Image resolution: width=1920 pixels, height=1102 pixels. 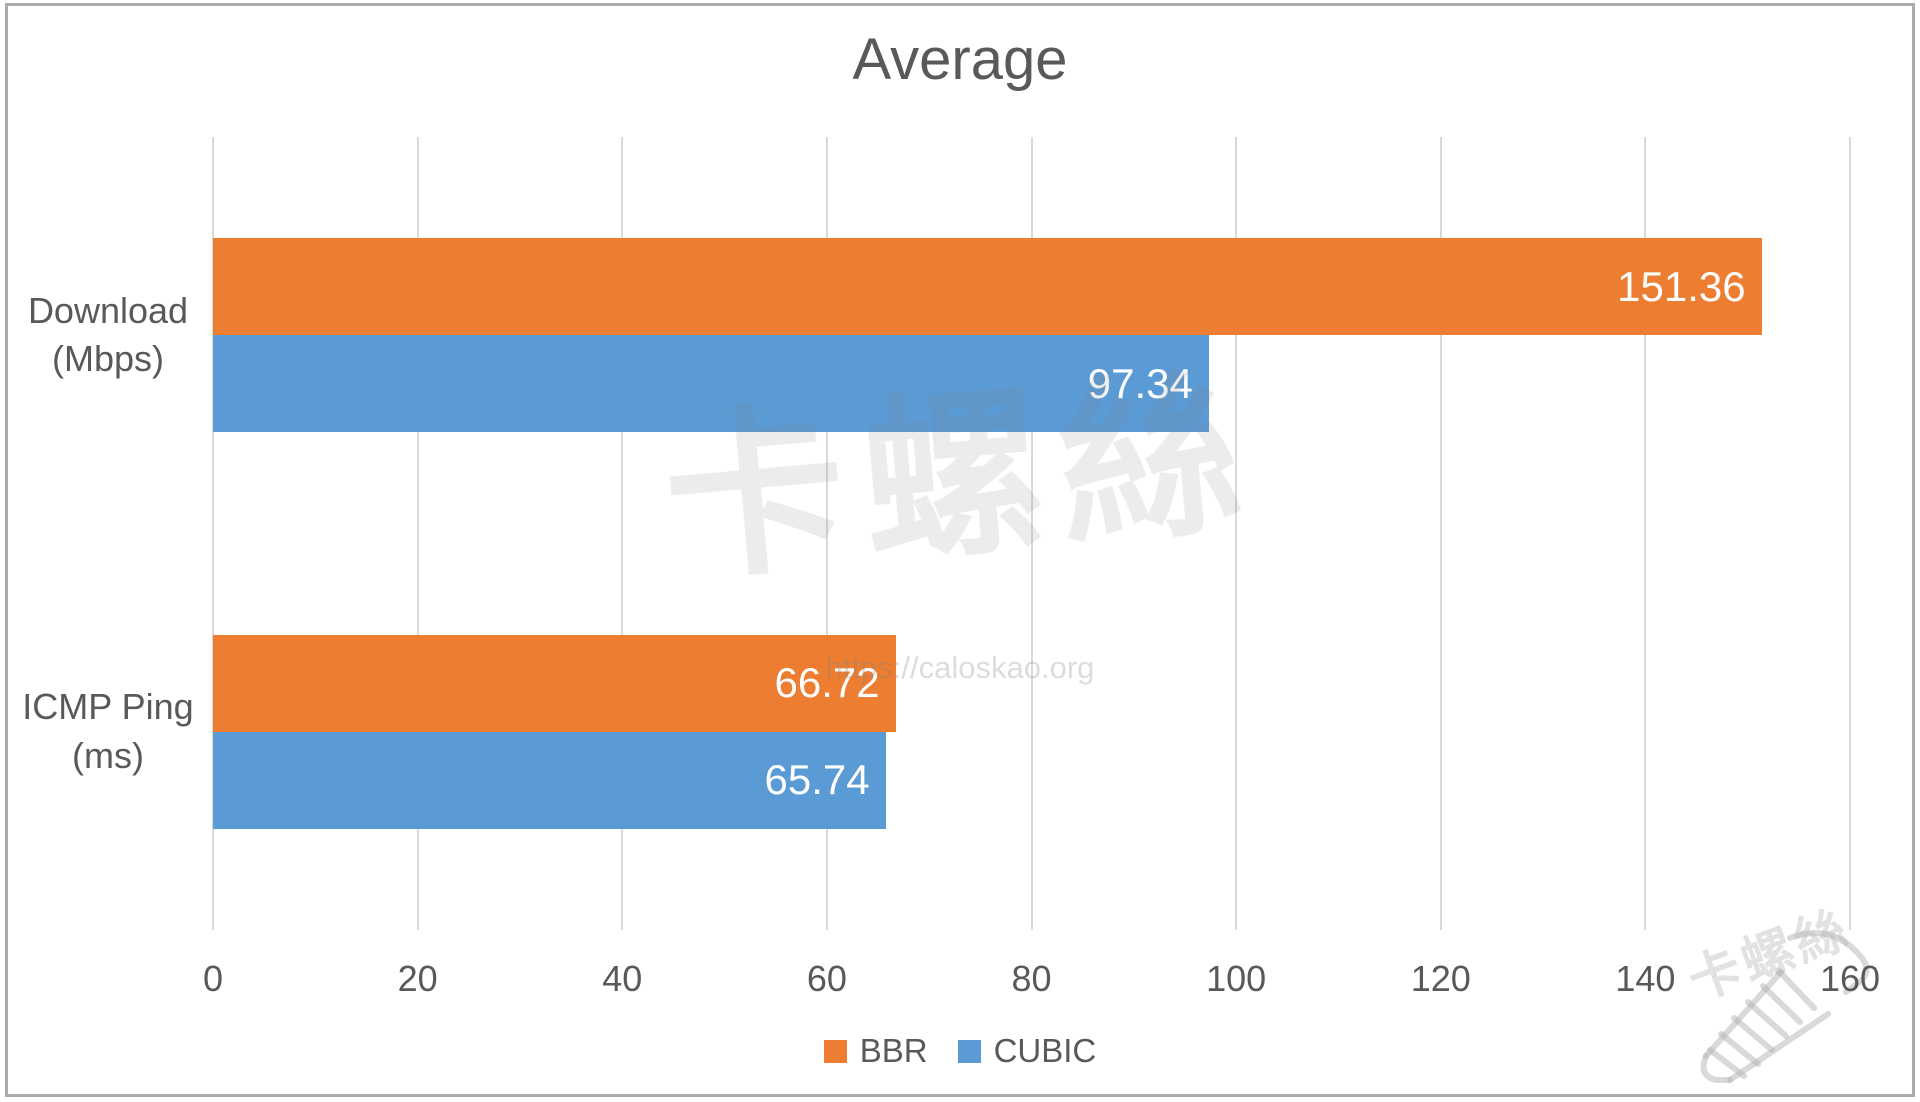 I want to click on x-tick-label-60: 60, so click(x=826, y=978).